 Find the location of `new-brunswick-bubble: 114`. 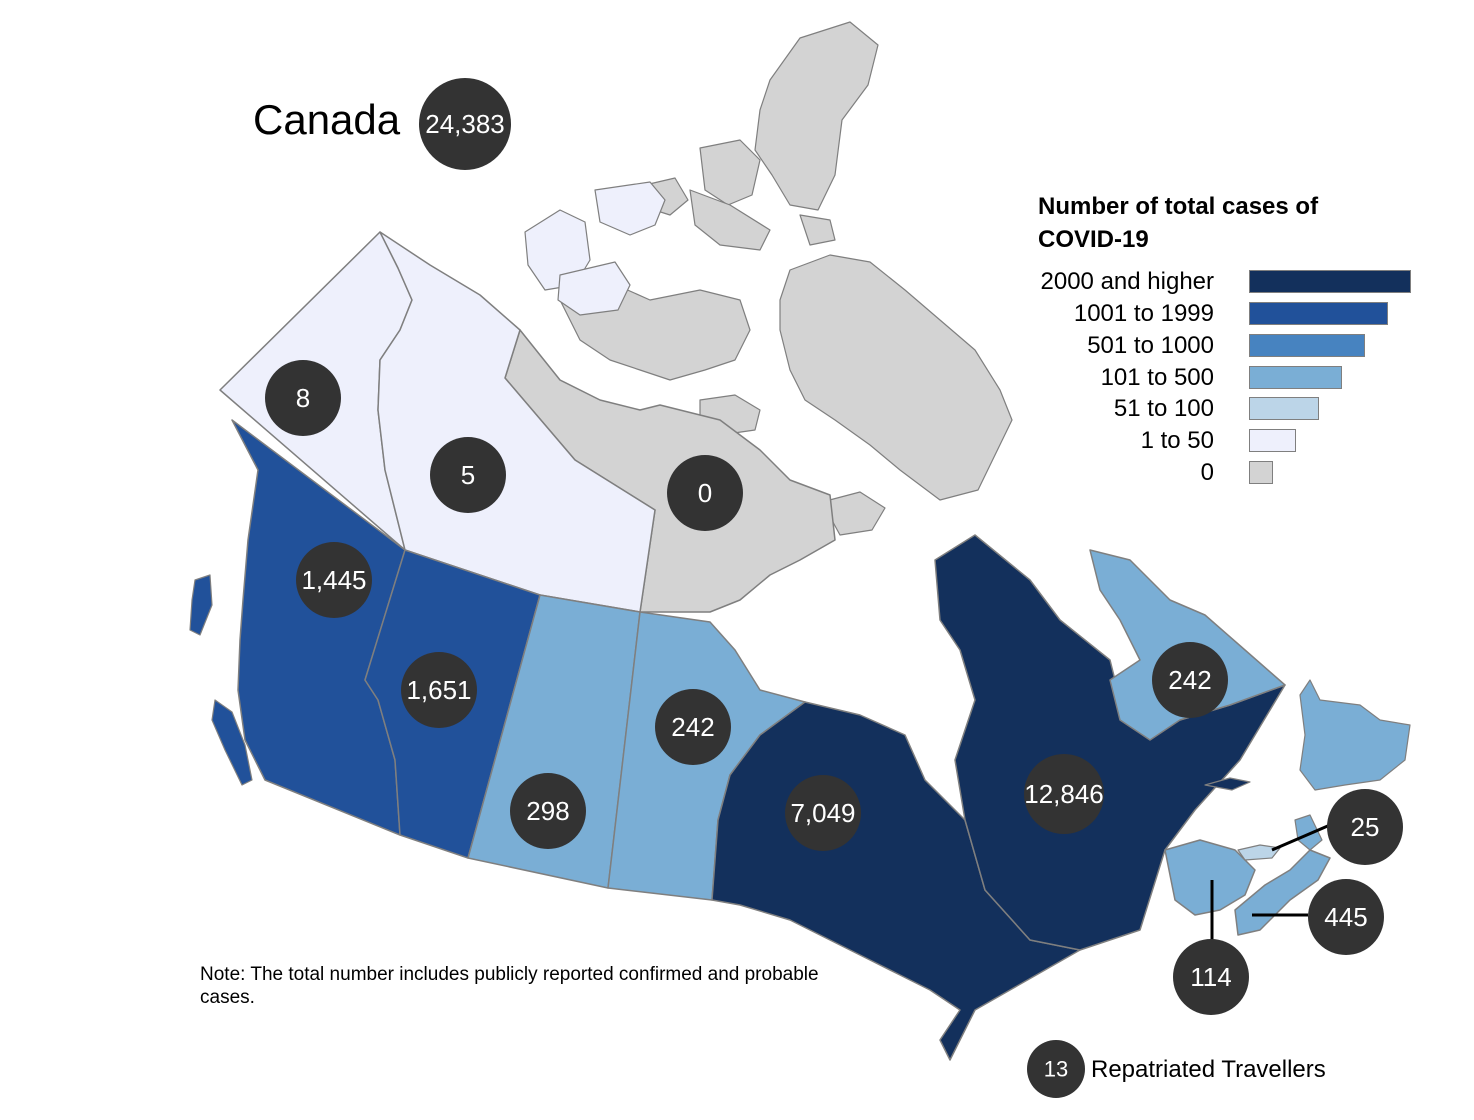

new-brunswick-bubble: 114 is located at coordinates (1211, 977).